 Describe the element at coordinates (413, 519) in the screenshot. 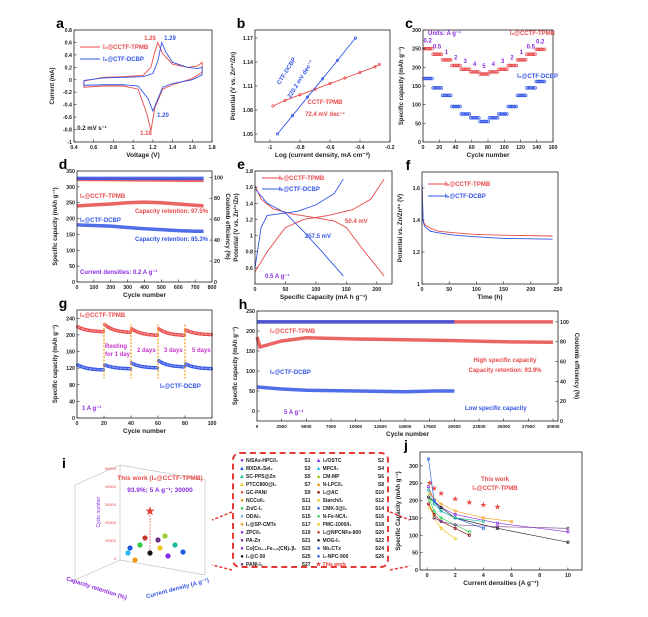

I see `y-tick-label: 150` at that location.